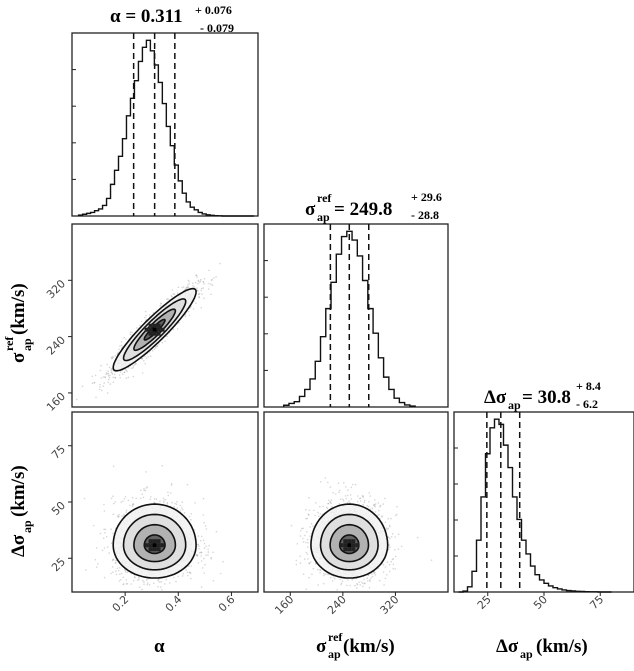 The height and width of the screenshot is (671, 634). I want to click on density-delta-sigma-vs-alpha, so click(153, 527).